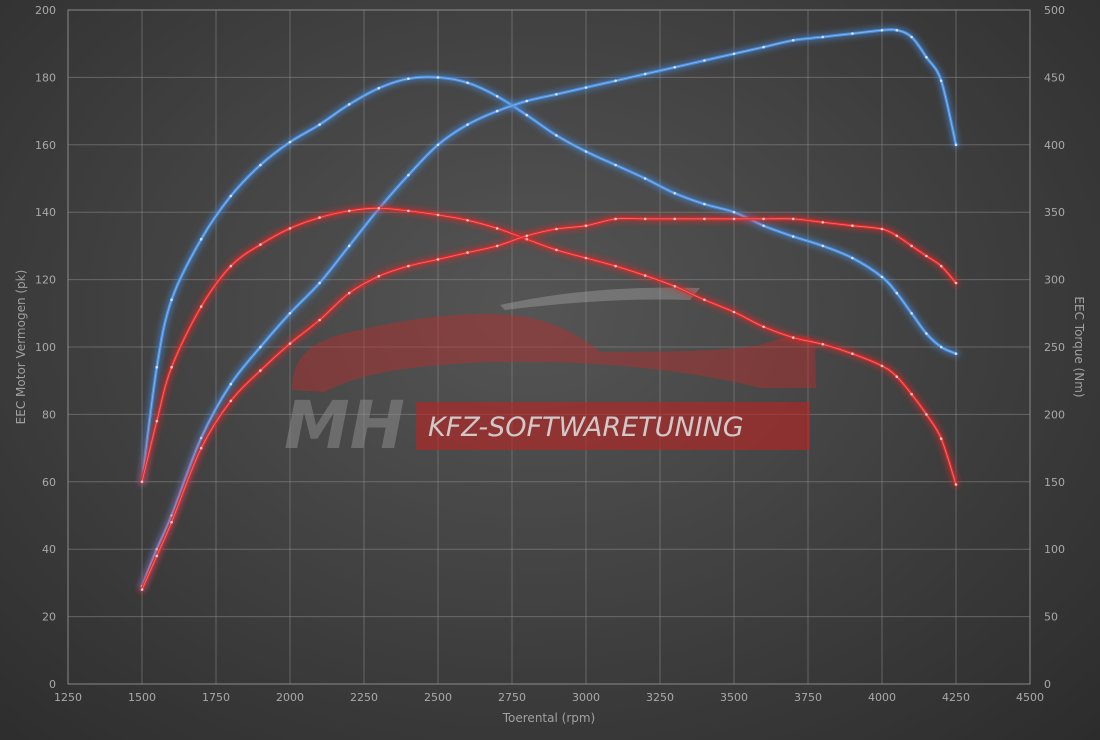  Describe the element at coordinates (512, 697) in the screenshot. I see `x-tick-label: 2750` at that location.